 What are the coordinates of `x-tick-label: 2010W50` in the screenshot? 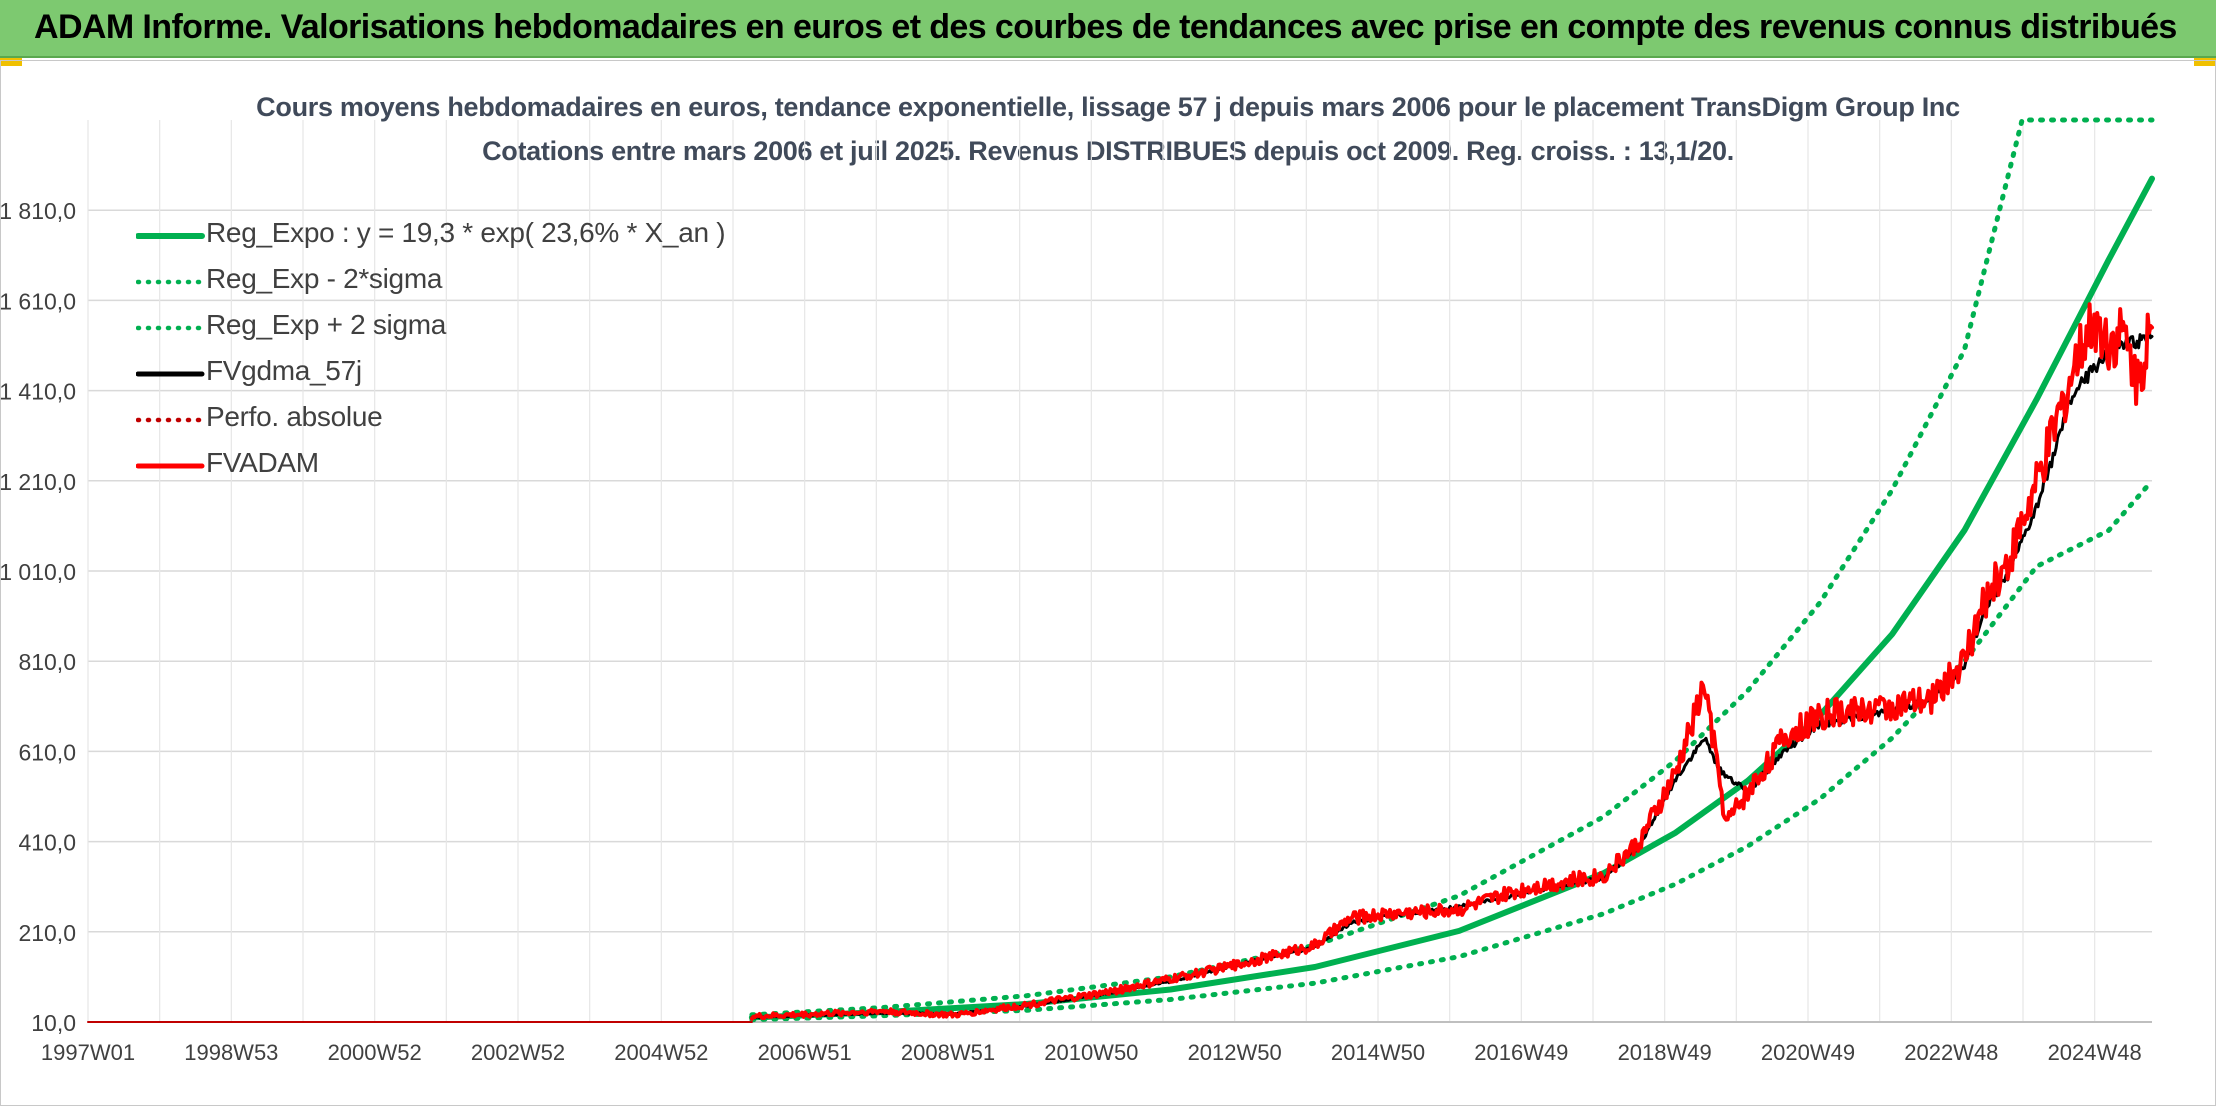 It's located at (1091, 1052).